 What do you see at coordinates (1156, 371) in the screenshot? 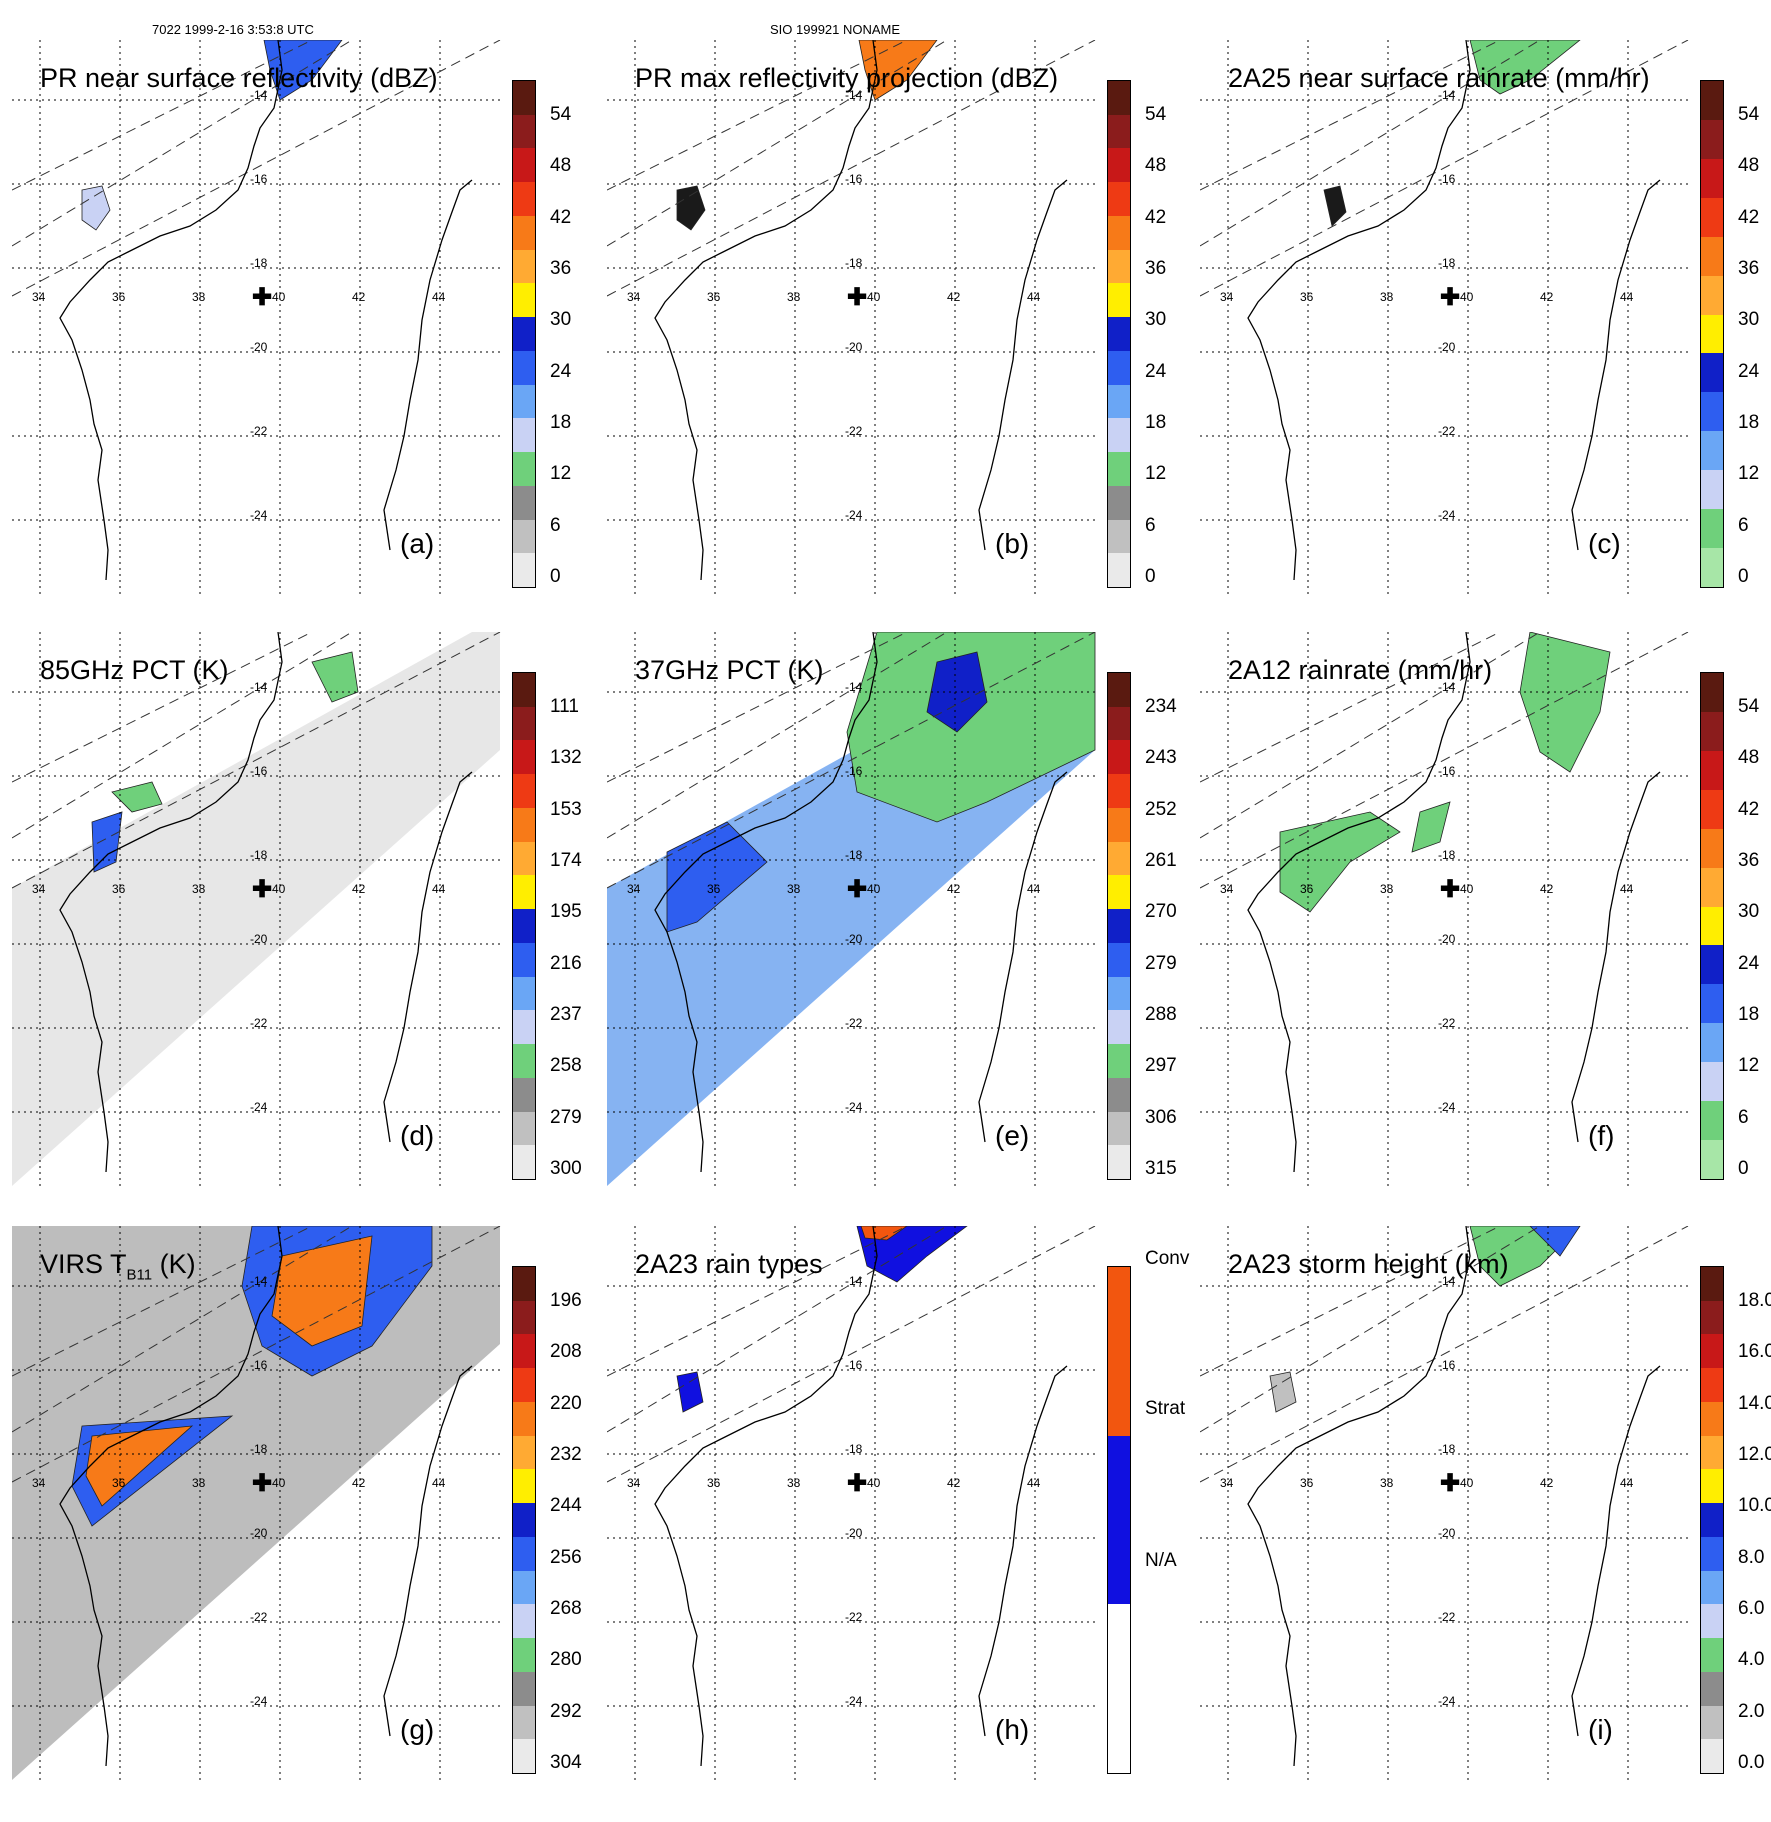
I see `color-bar-tick-label: 24` at bounding box center [1156, 371].